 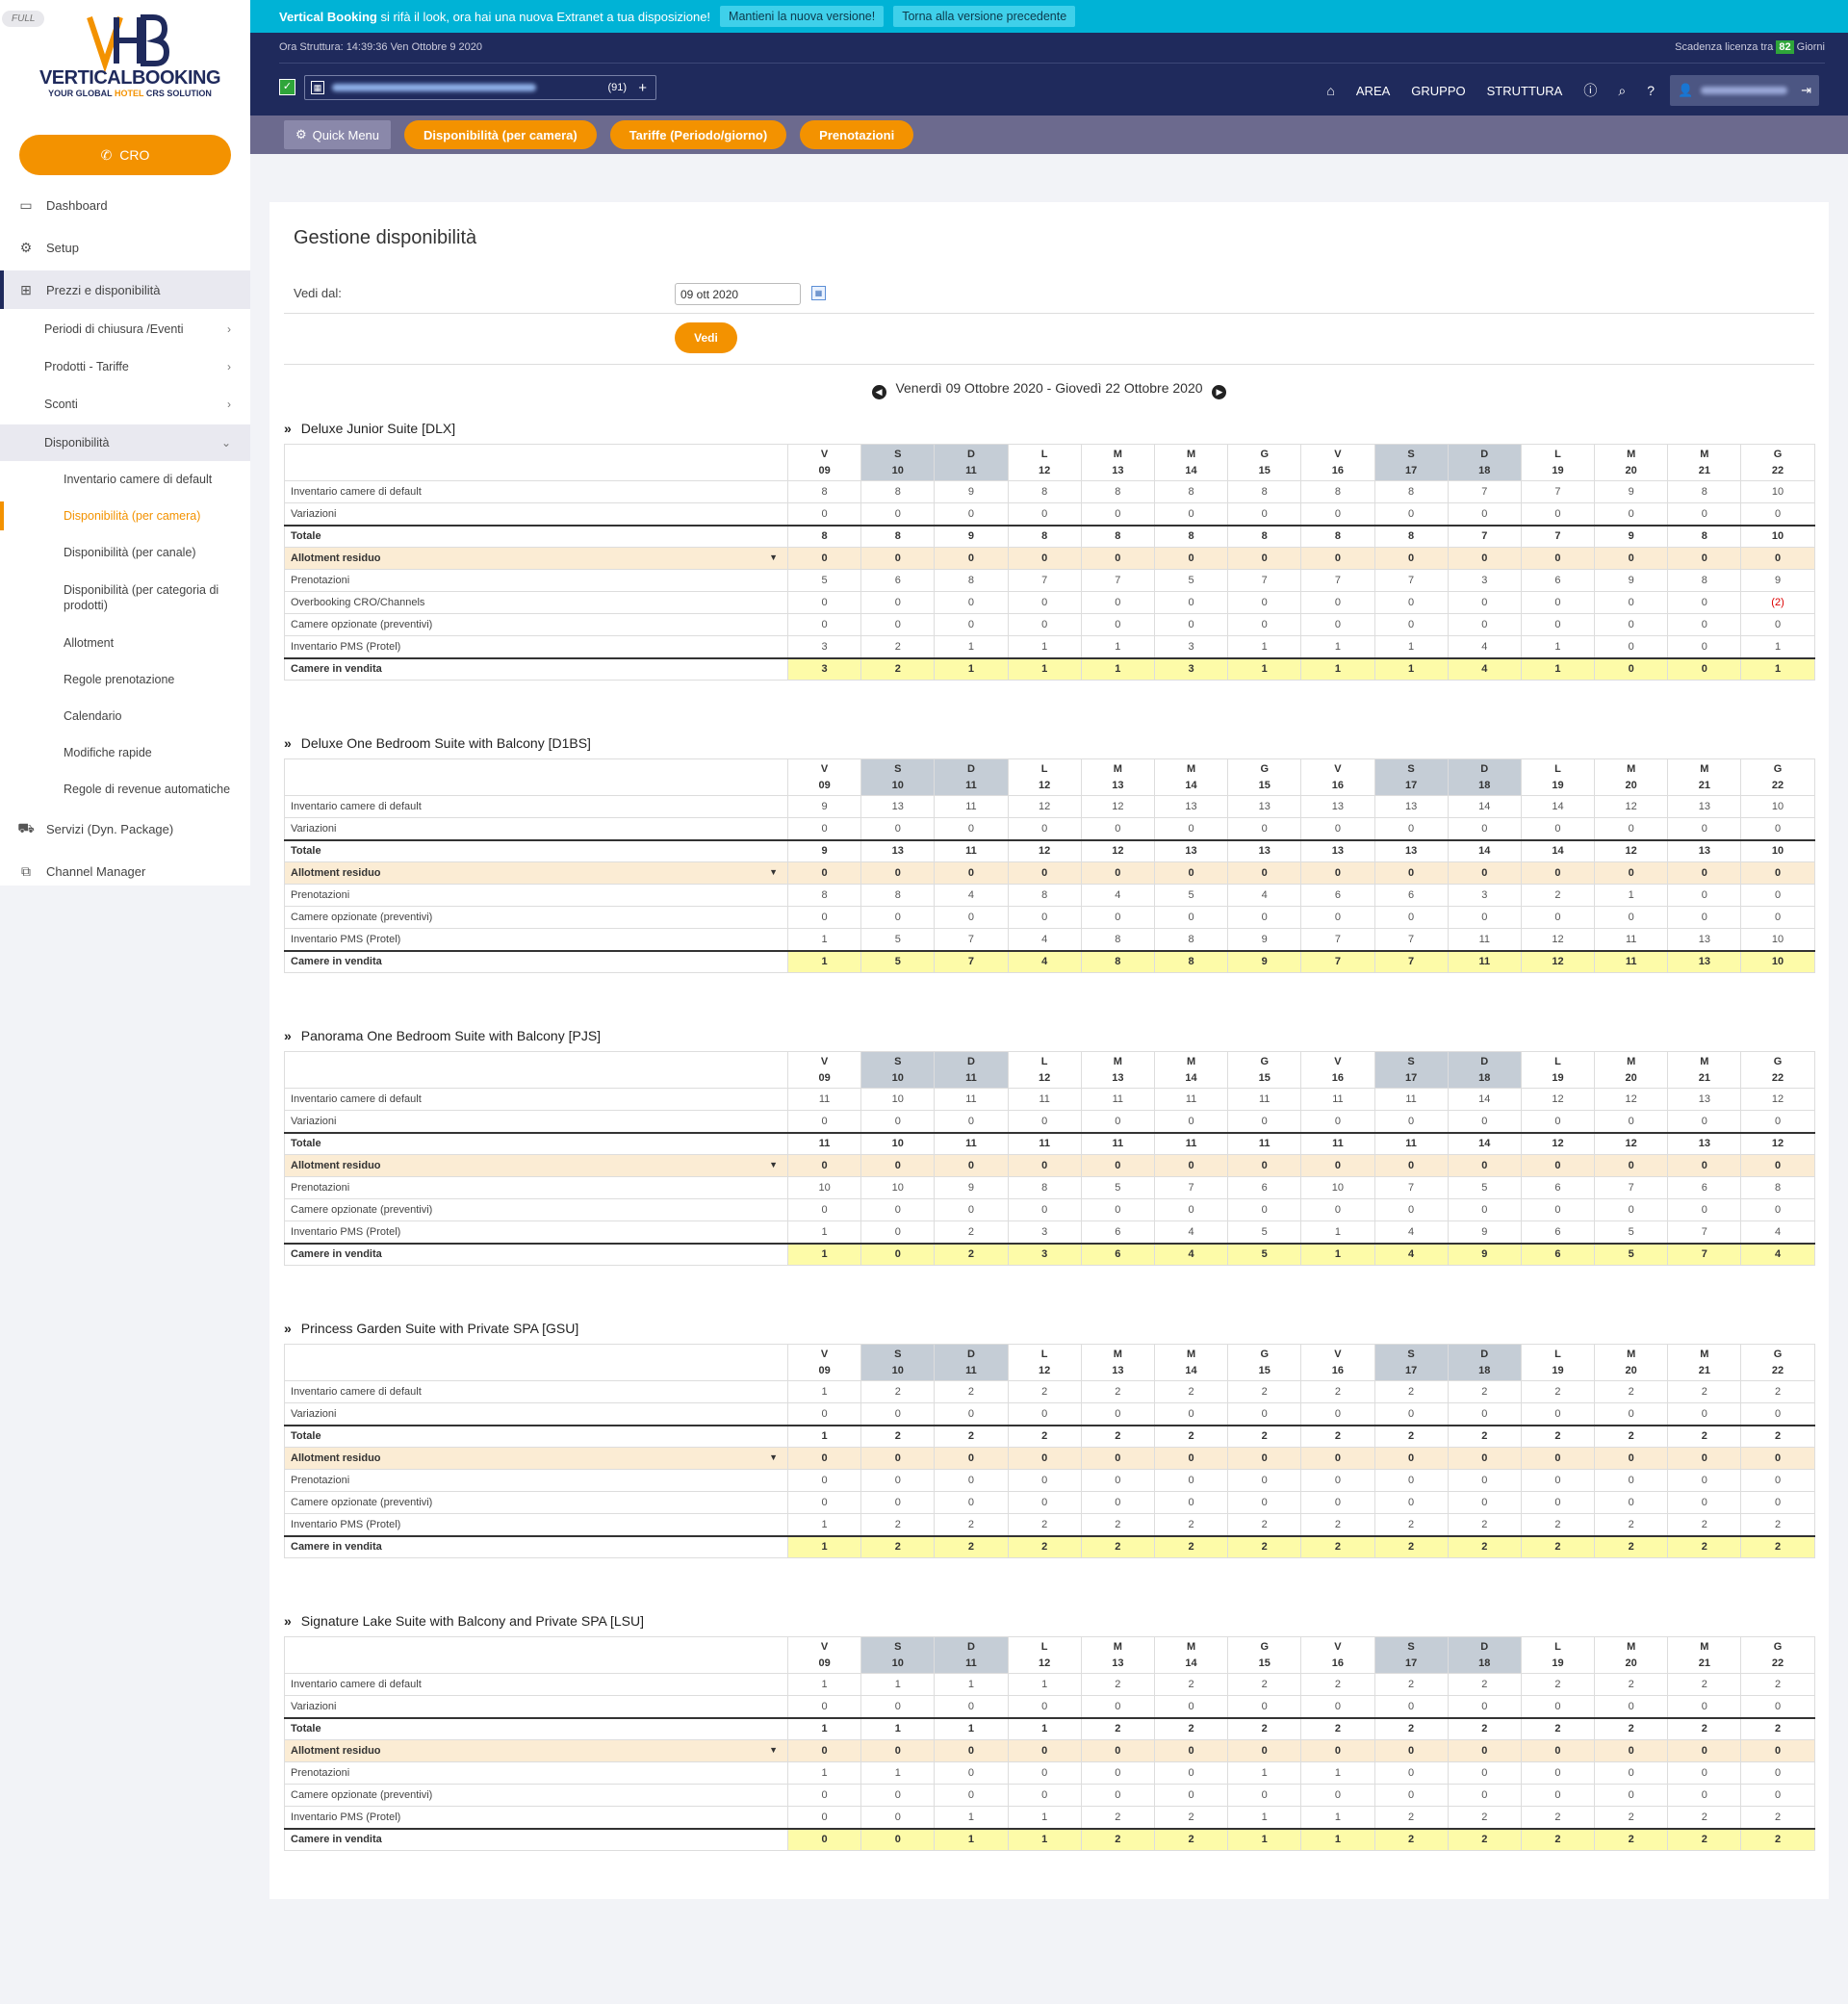 I want to click on subsub-inventario-default: Inventario camere di default, so click(x=138, y=480).